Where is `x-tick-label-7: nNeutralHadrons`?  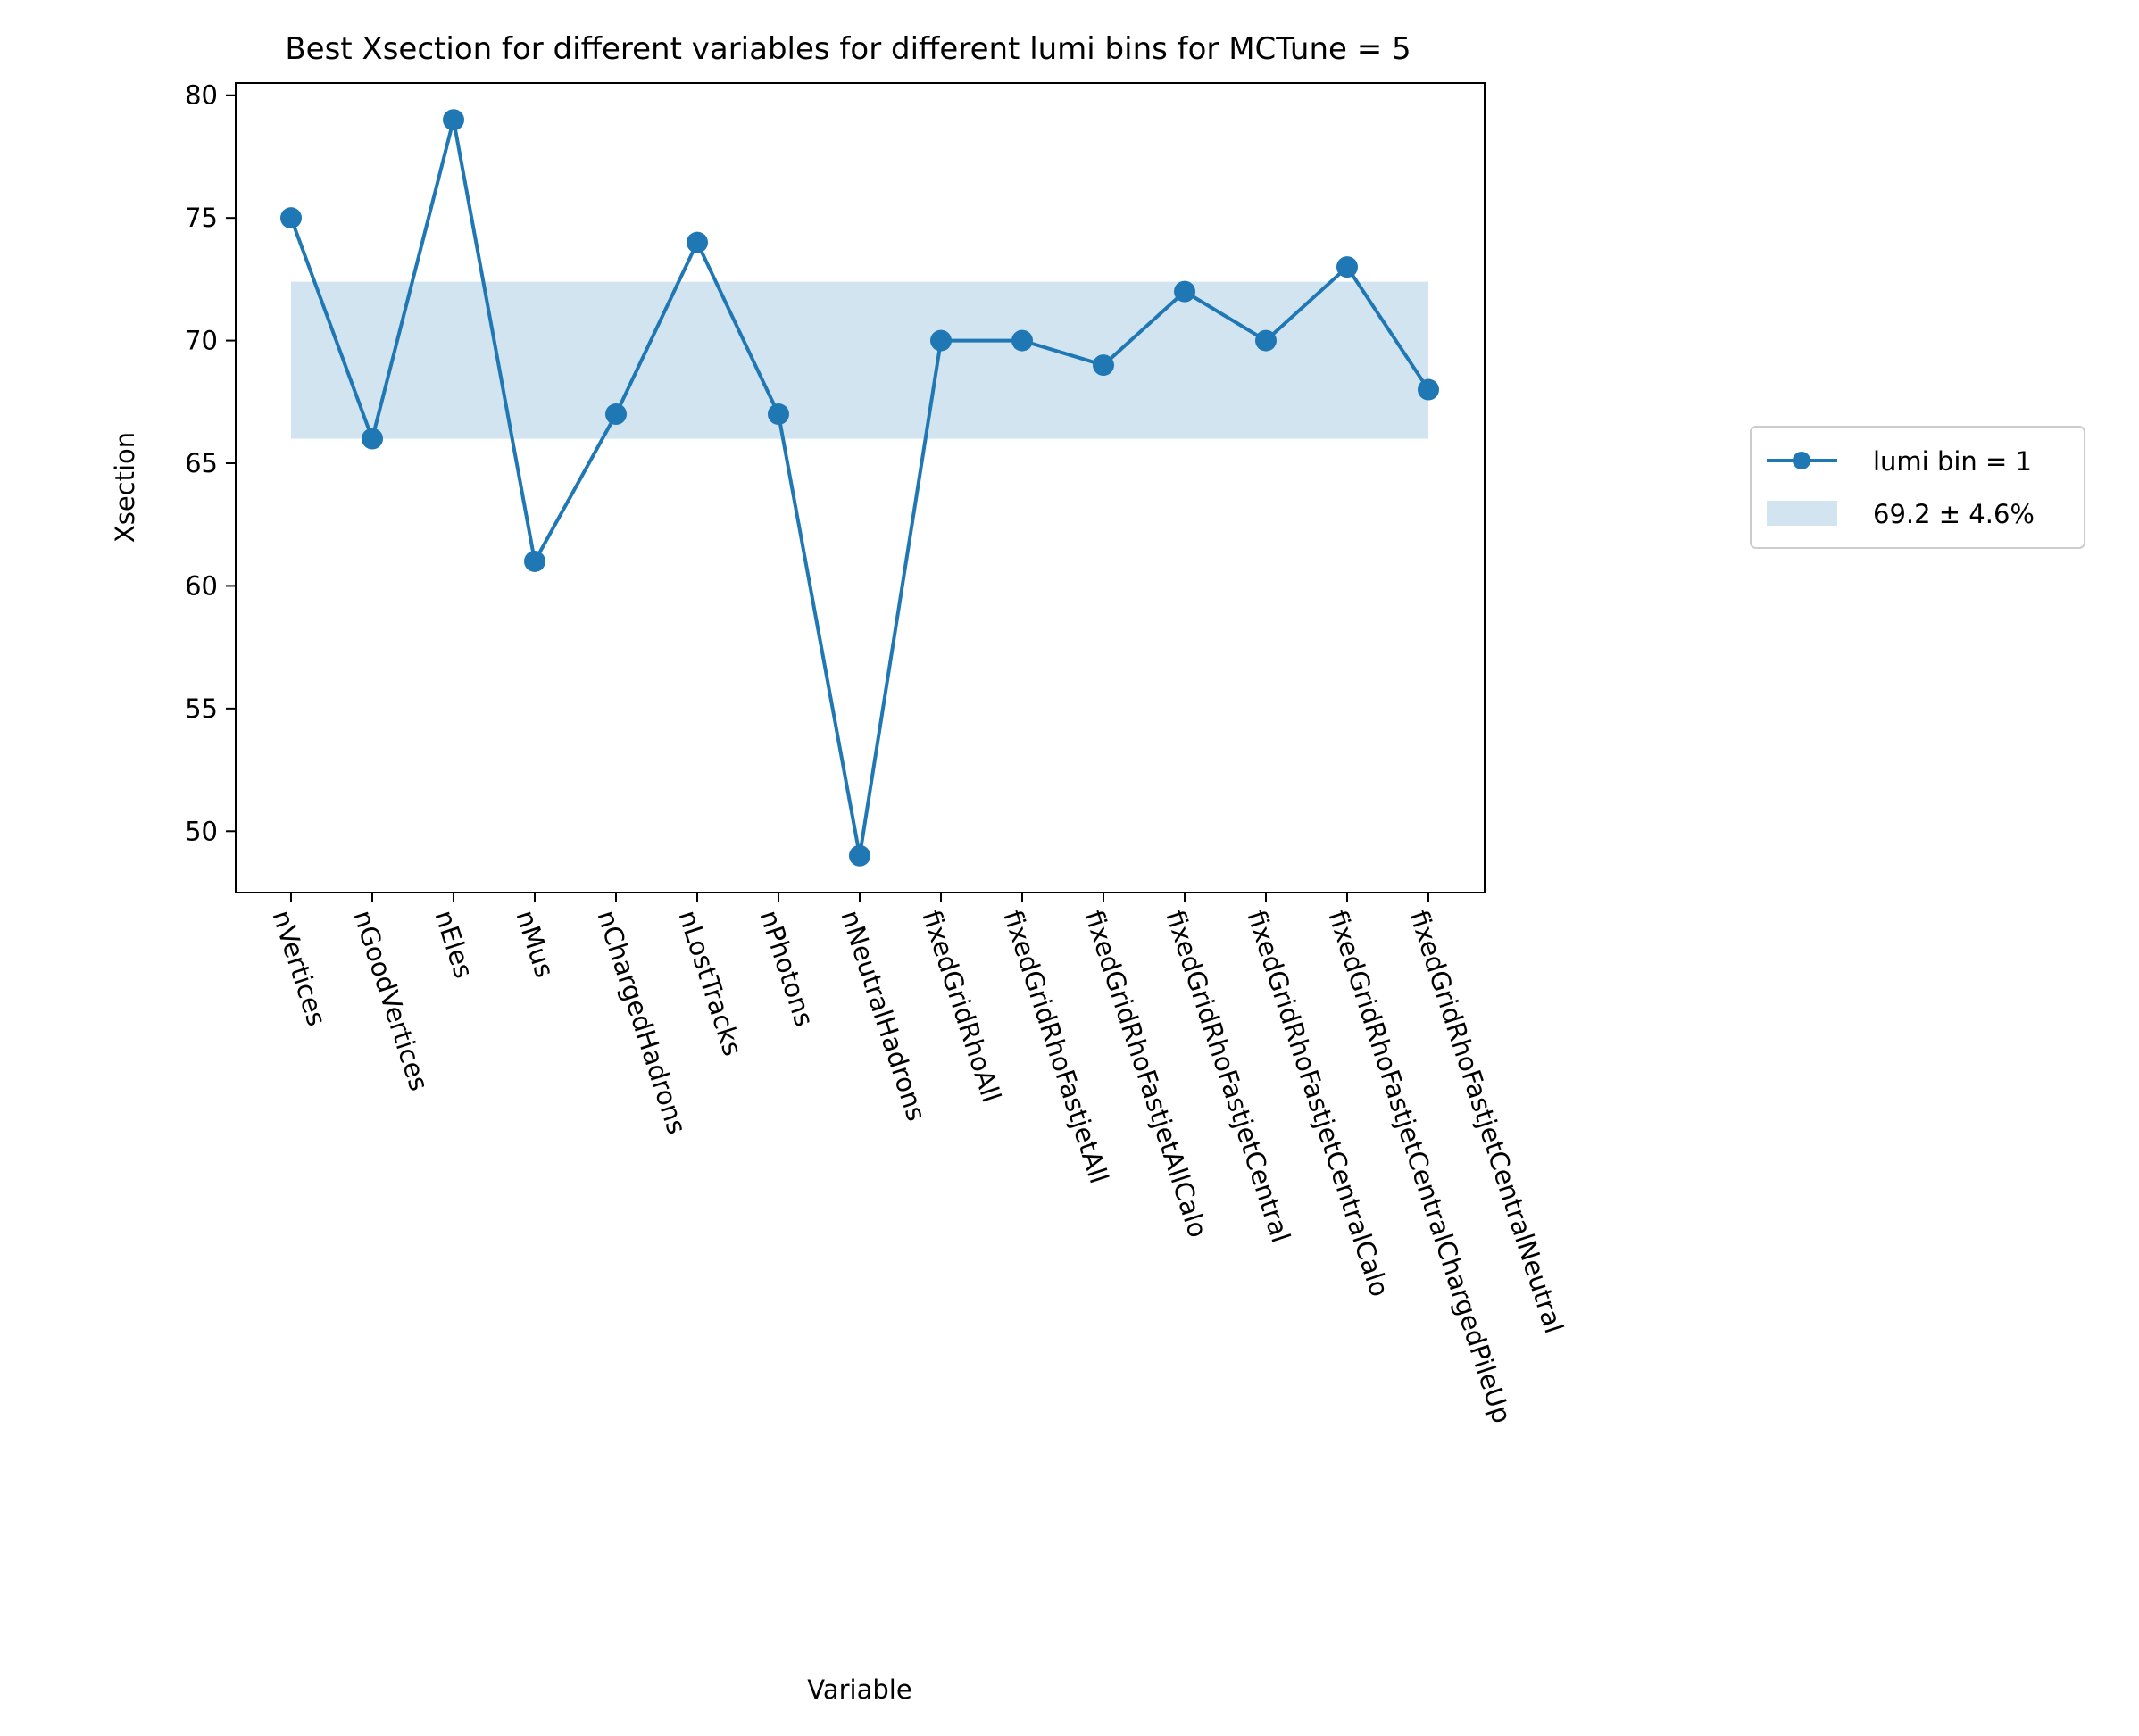 x-tick-label-7: nNeutralHadrons is located at coordinates (883, 1016).